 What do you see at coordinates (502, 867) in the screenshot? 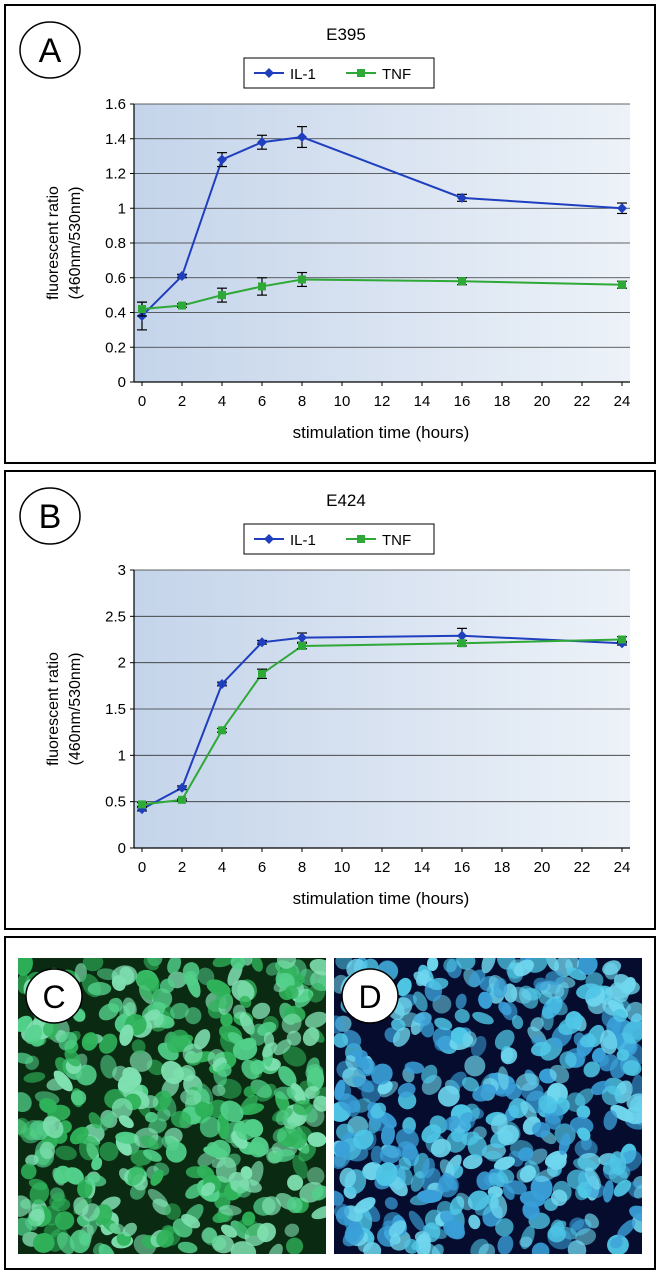
I see `x-tick-label: 18` at bounding box center [502, 867].